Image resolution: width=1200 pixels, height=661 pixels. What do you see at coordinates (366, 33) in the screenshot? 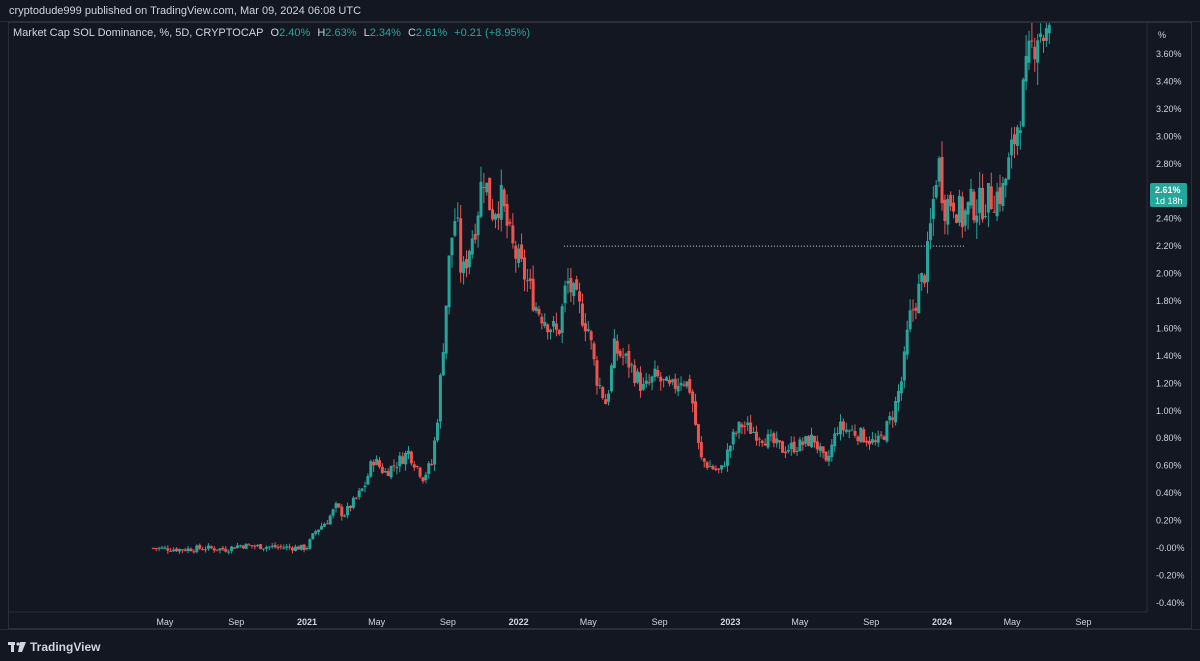
I see `low-label: L` at bounding box center [366, 33].